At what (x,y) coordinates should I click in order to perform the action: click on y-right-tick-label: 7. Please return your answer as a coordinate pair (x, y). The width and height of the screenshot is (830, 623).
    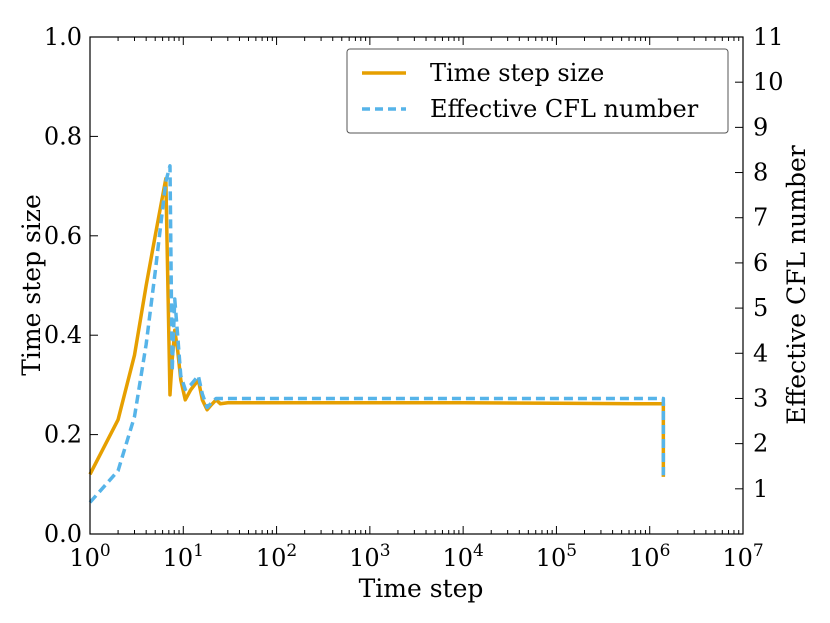
    Looking at the image, I should click on (760, 218).